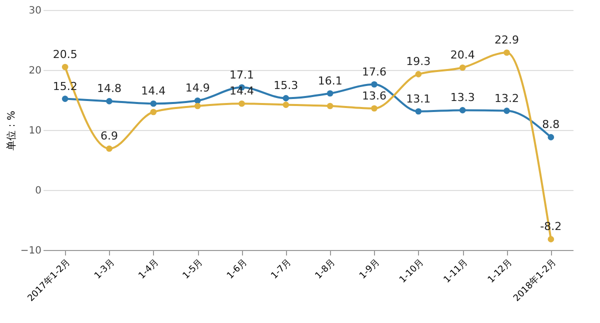 This screenshot has height=323, width=600. Describe the element at coordinates (370, 270) in the screenshot. I see `x-tick-label: 1-9月` at that location.